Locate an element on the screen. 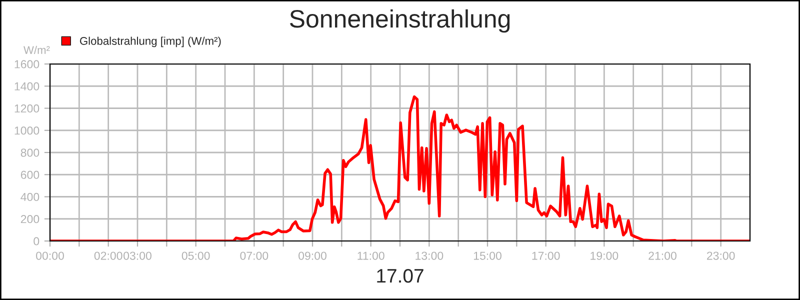 The width and height of the screenshot is (800, 300). x-tick-label: 11:00 is located at coordinates (371, 256).